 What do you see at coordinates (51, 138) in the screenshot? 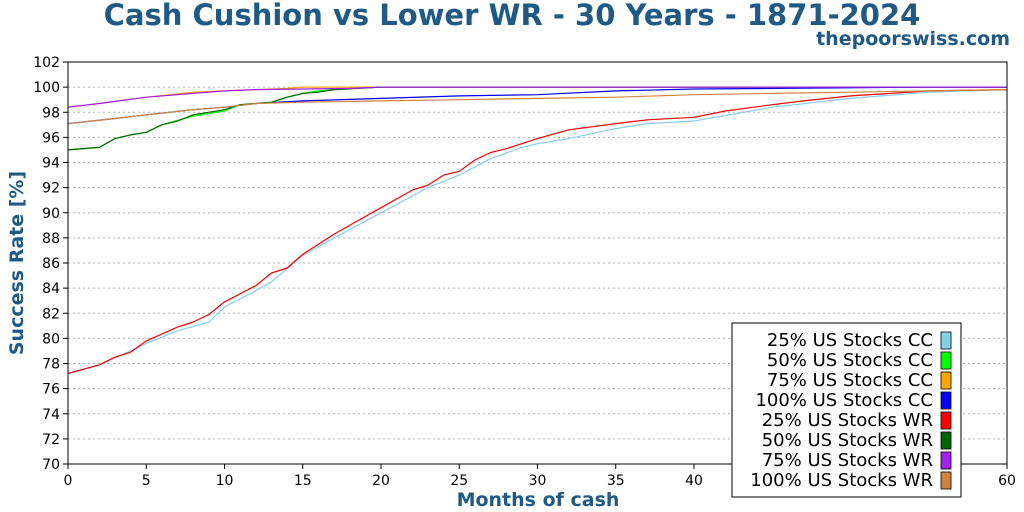
I see `y-tick-label: 96` at bounding box center [51, 138].